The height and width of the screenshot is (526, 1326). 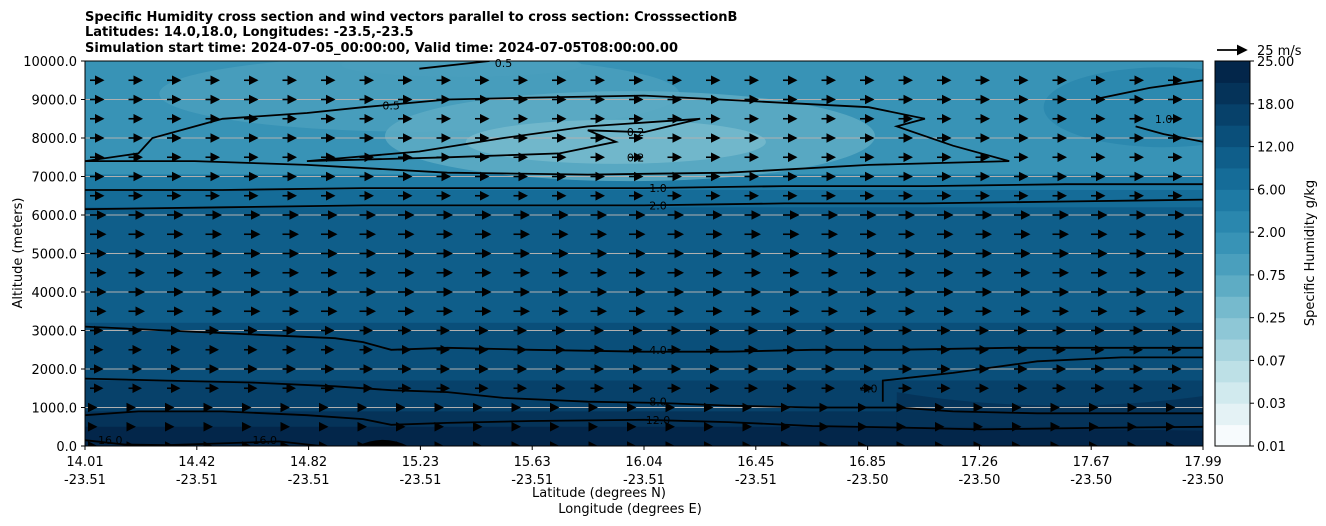 I want to click on y-tick-label: 8000.0, so click(x=55, y=139).